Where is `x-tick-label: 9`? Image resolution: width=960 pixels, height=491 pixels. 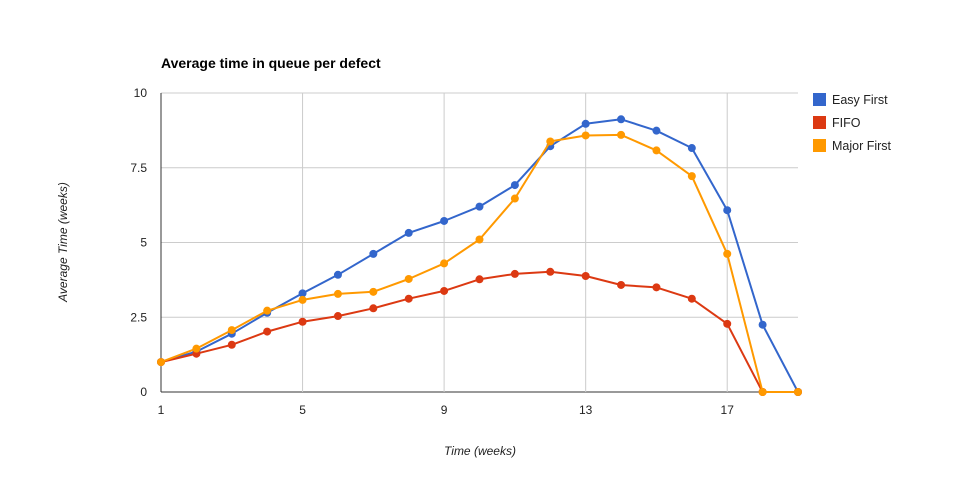
x-tick-label: 9 is located at coordinates (444, 410).